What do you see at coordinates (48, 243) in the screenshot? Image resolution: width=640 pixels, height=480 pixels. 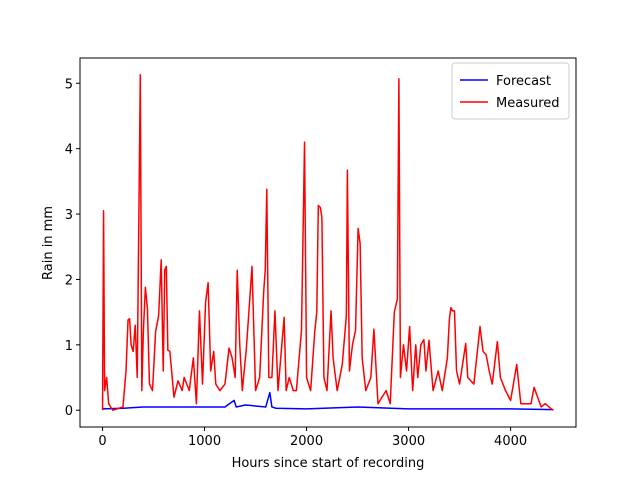 I see `y-axis-label: Rain in mm` at bounding box center [48, 243].